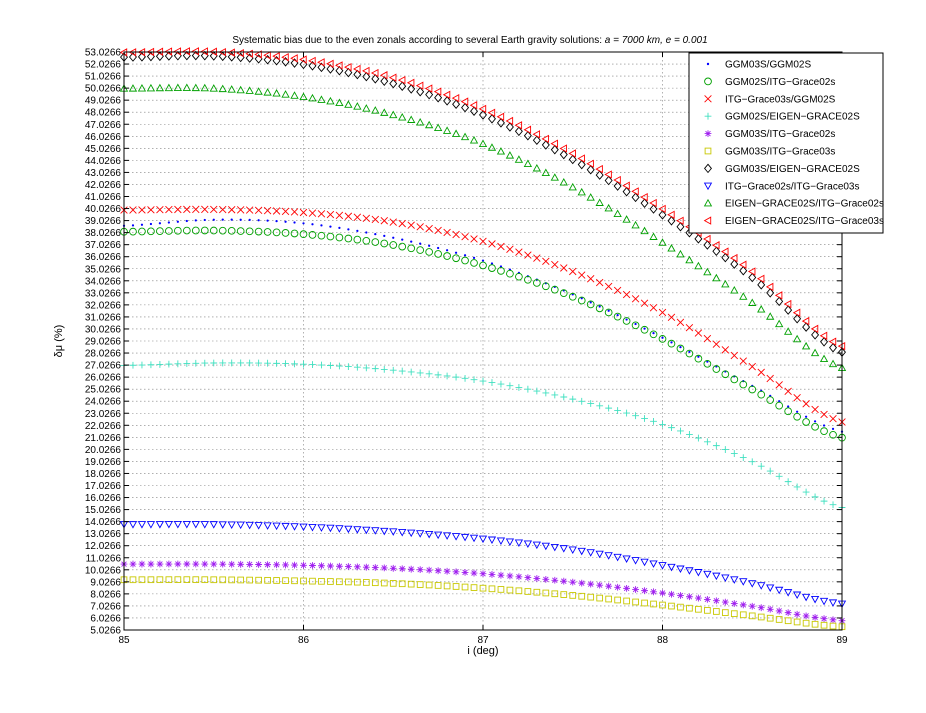 The image size is (926, 713). What do you see at coordinates (792, 186) in the screenshot?
I see `legend-label: ITG−Grace02s/ITG−Grace03s` at bounding box center [792, 186].